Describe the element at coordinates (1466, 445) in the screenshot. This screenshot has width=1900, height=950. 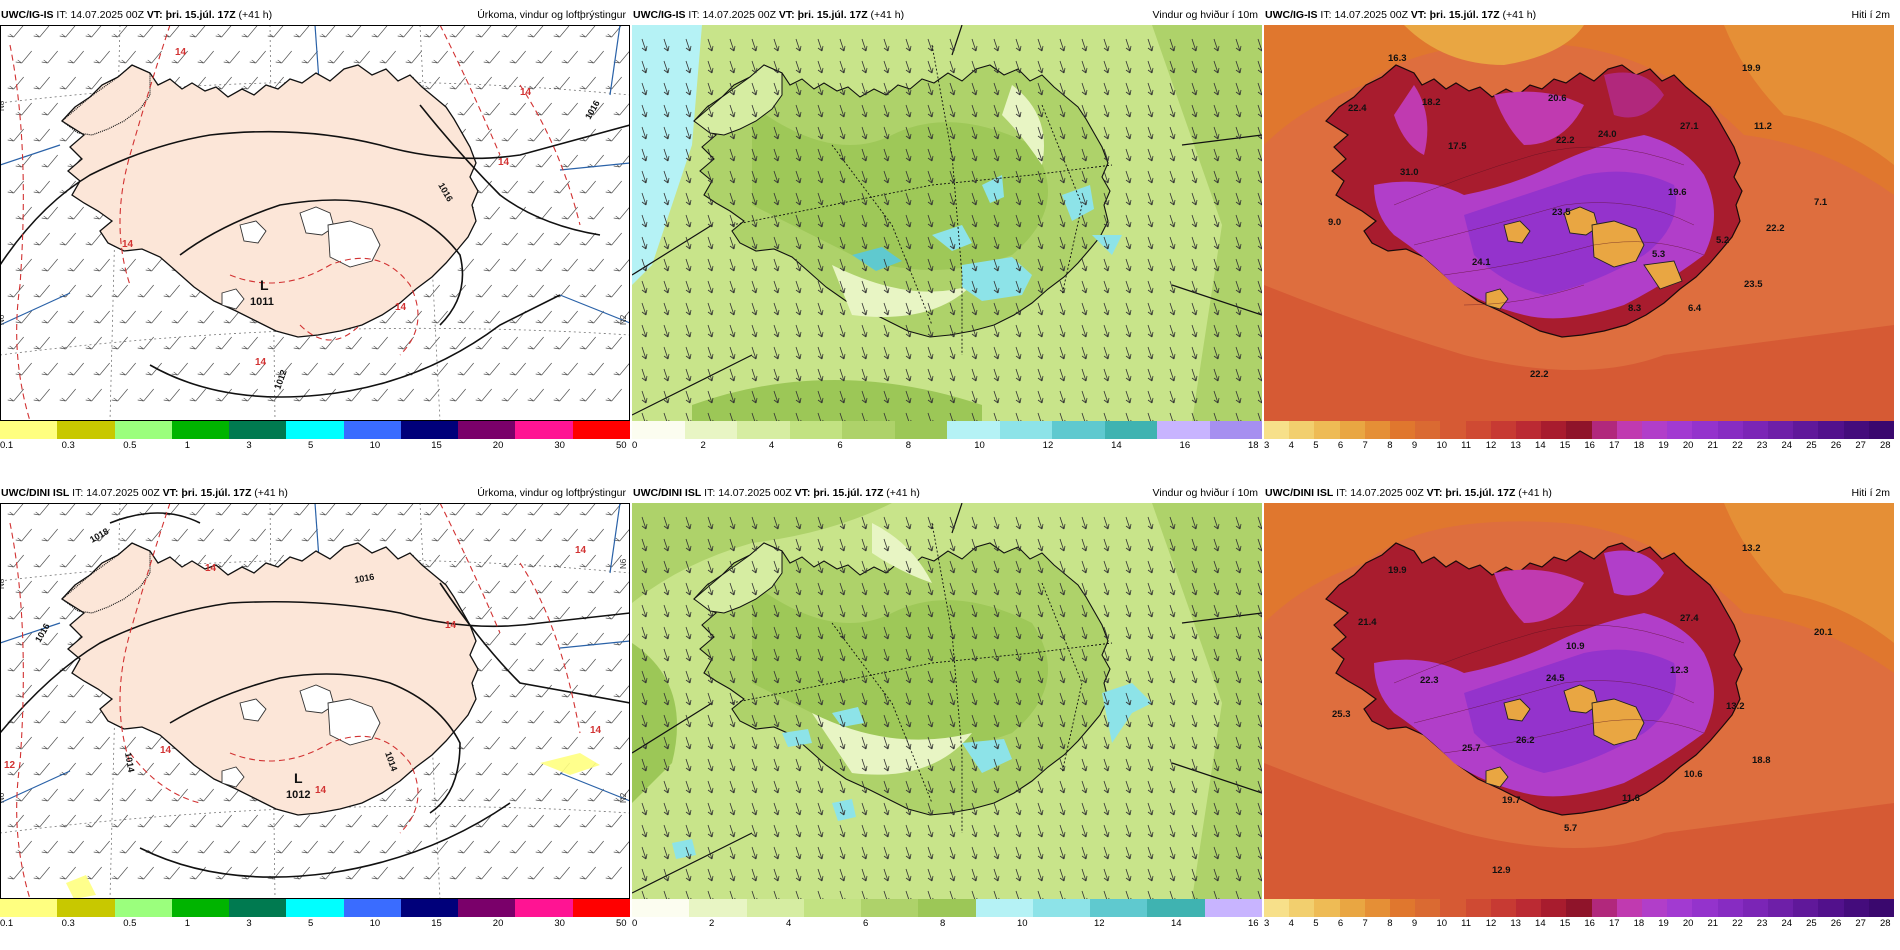
I see `colorbar-tick: 11` at that location.